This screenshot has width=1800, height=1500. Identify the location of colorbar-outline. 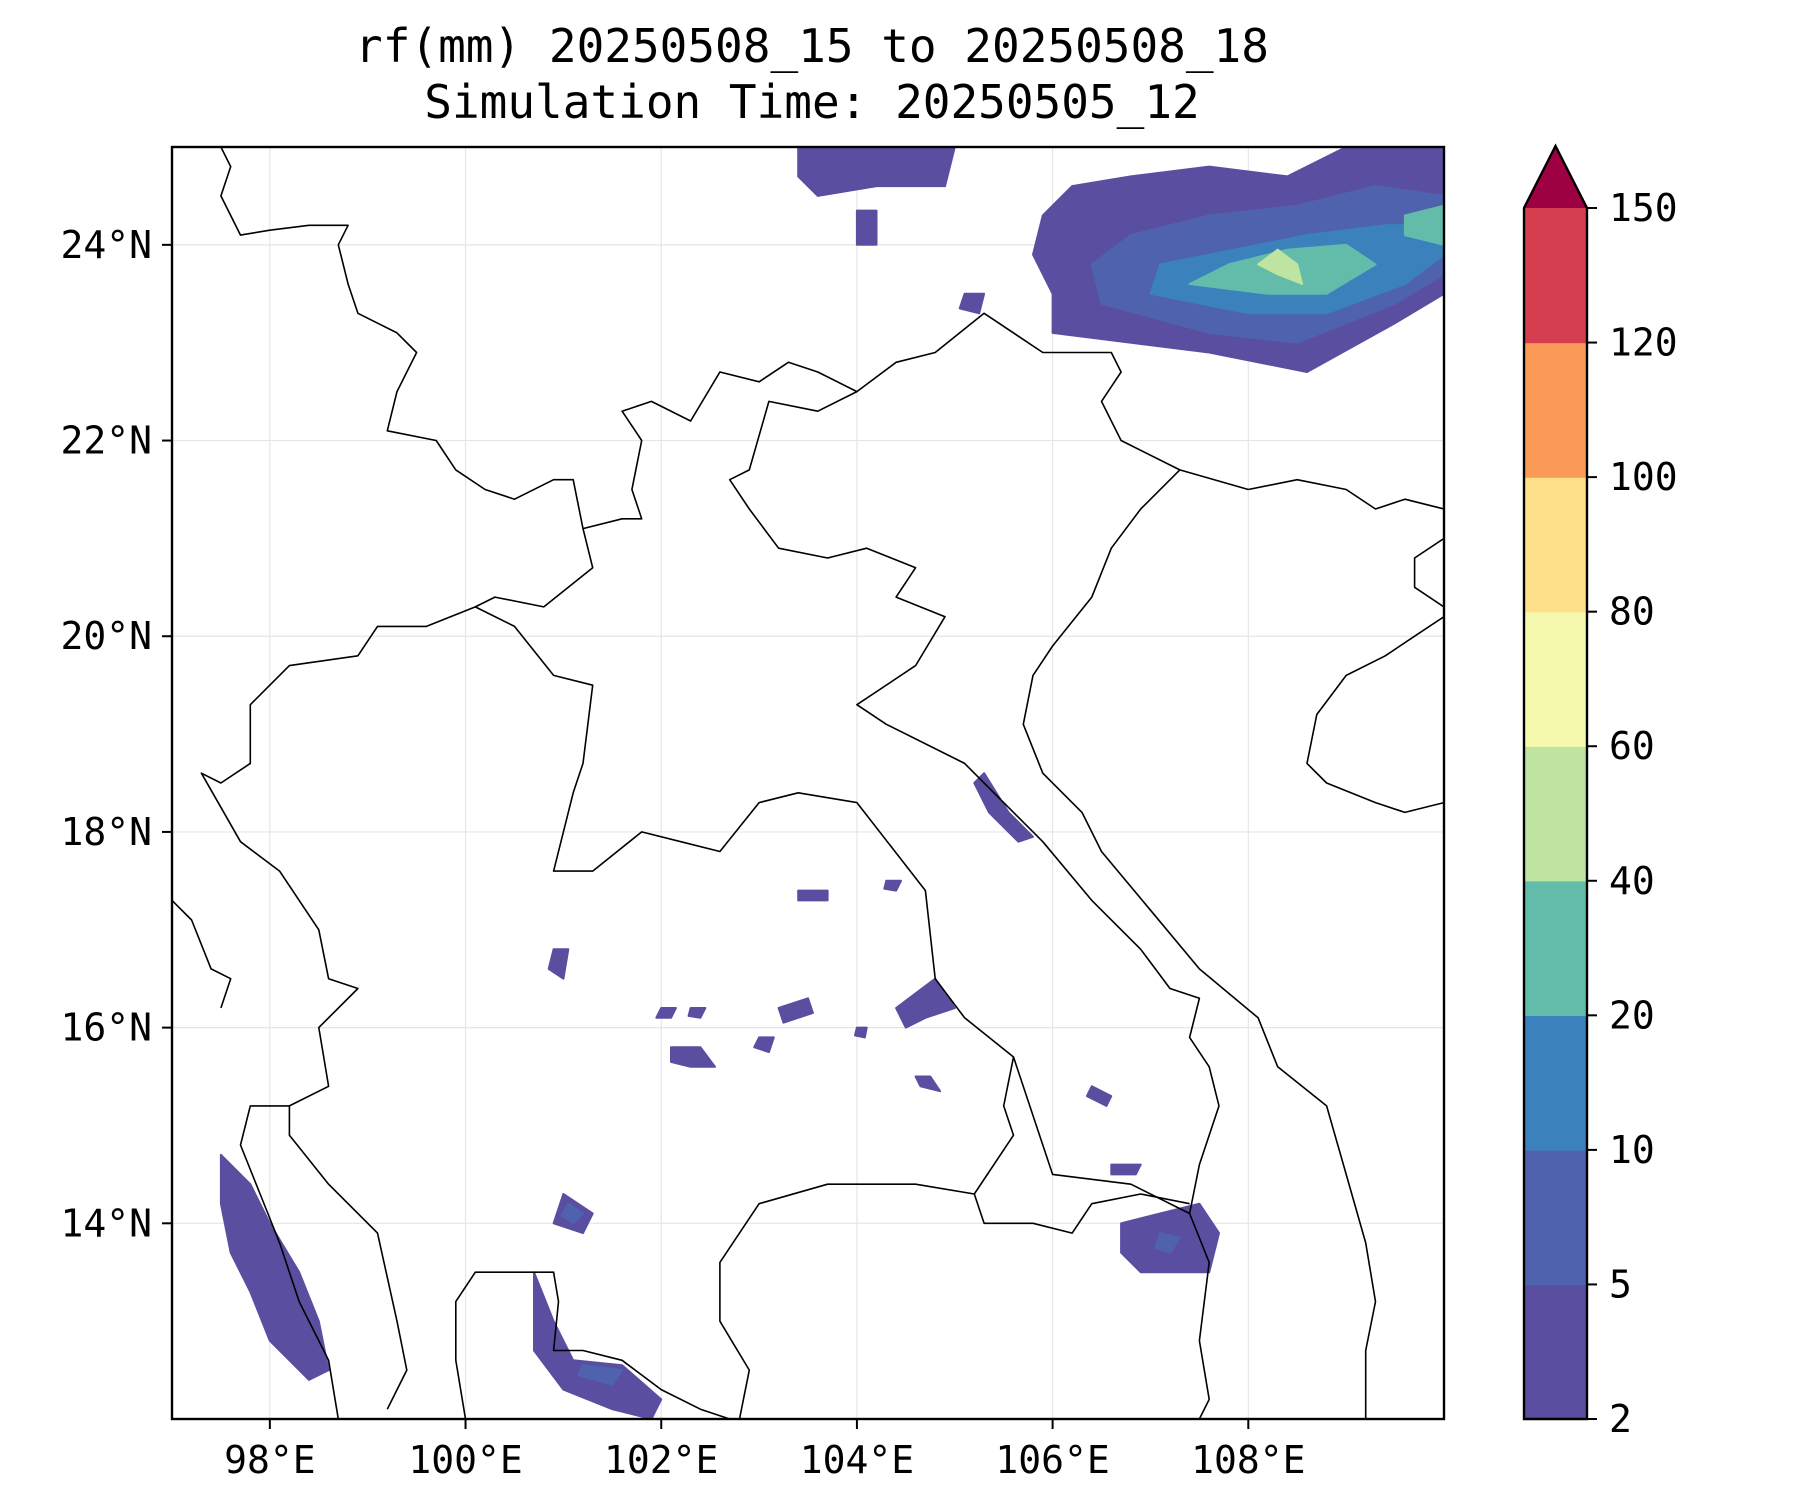
(1555, 782).